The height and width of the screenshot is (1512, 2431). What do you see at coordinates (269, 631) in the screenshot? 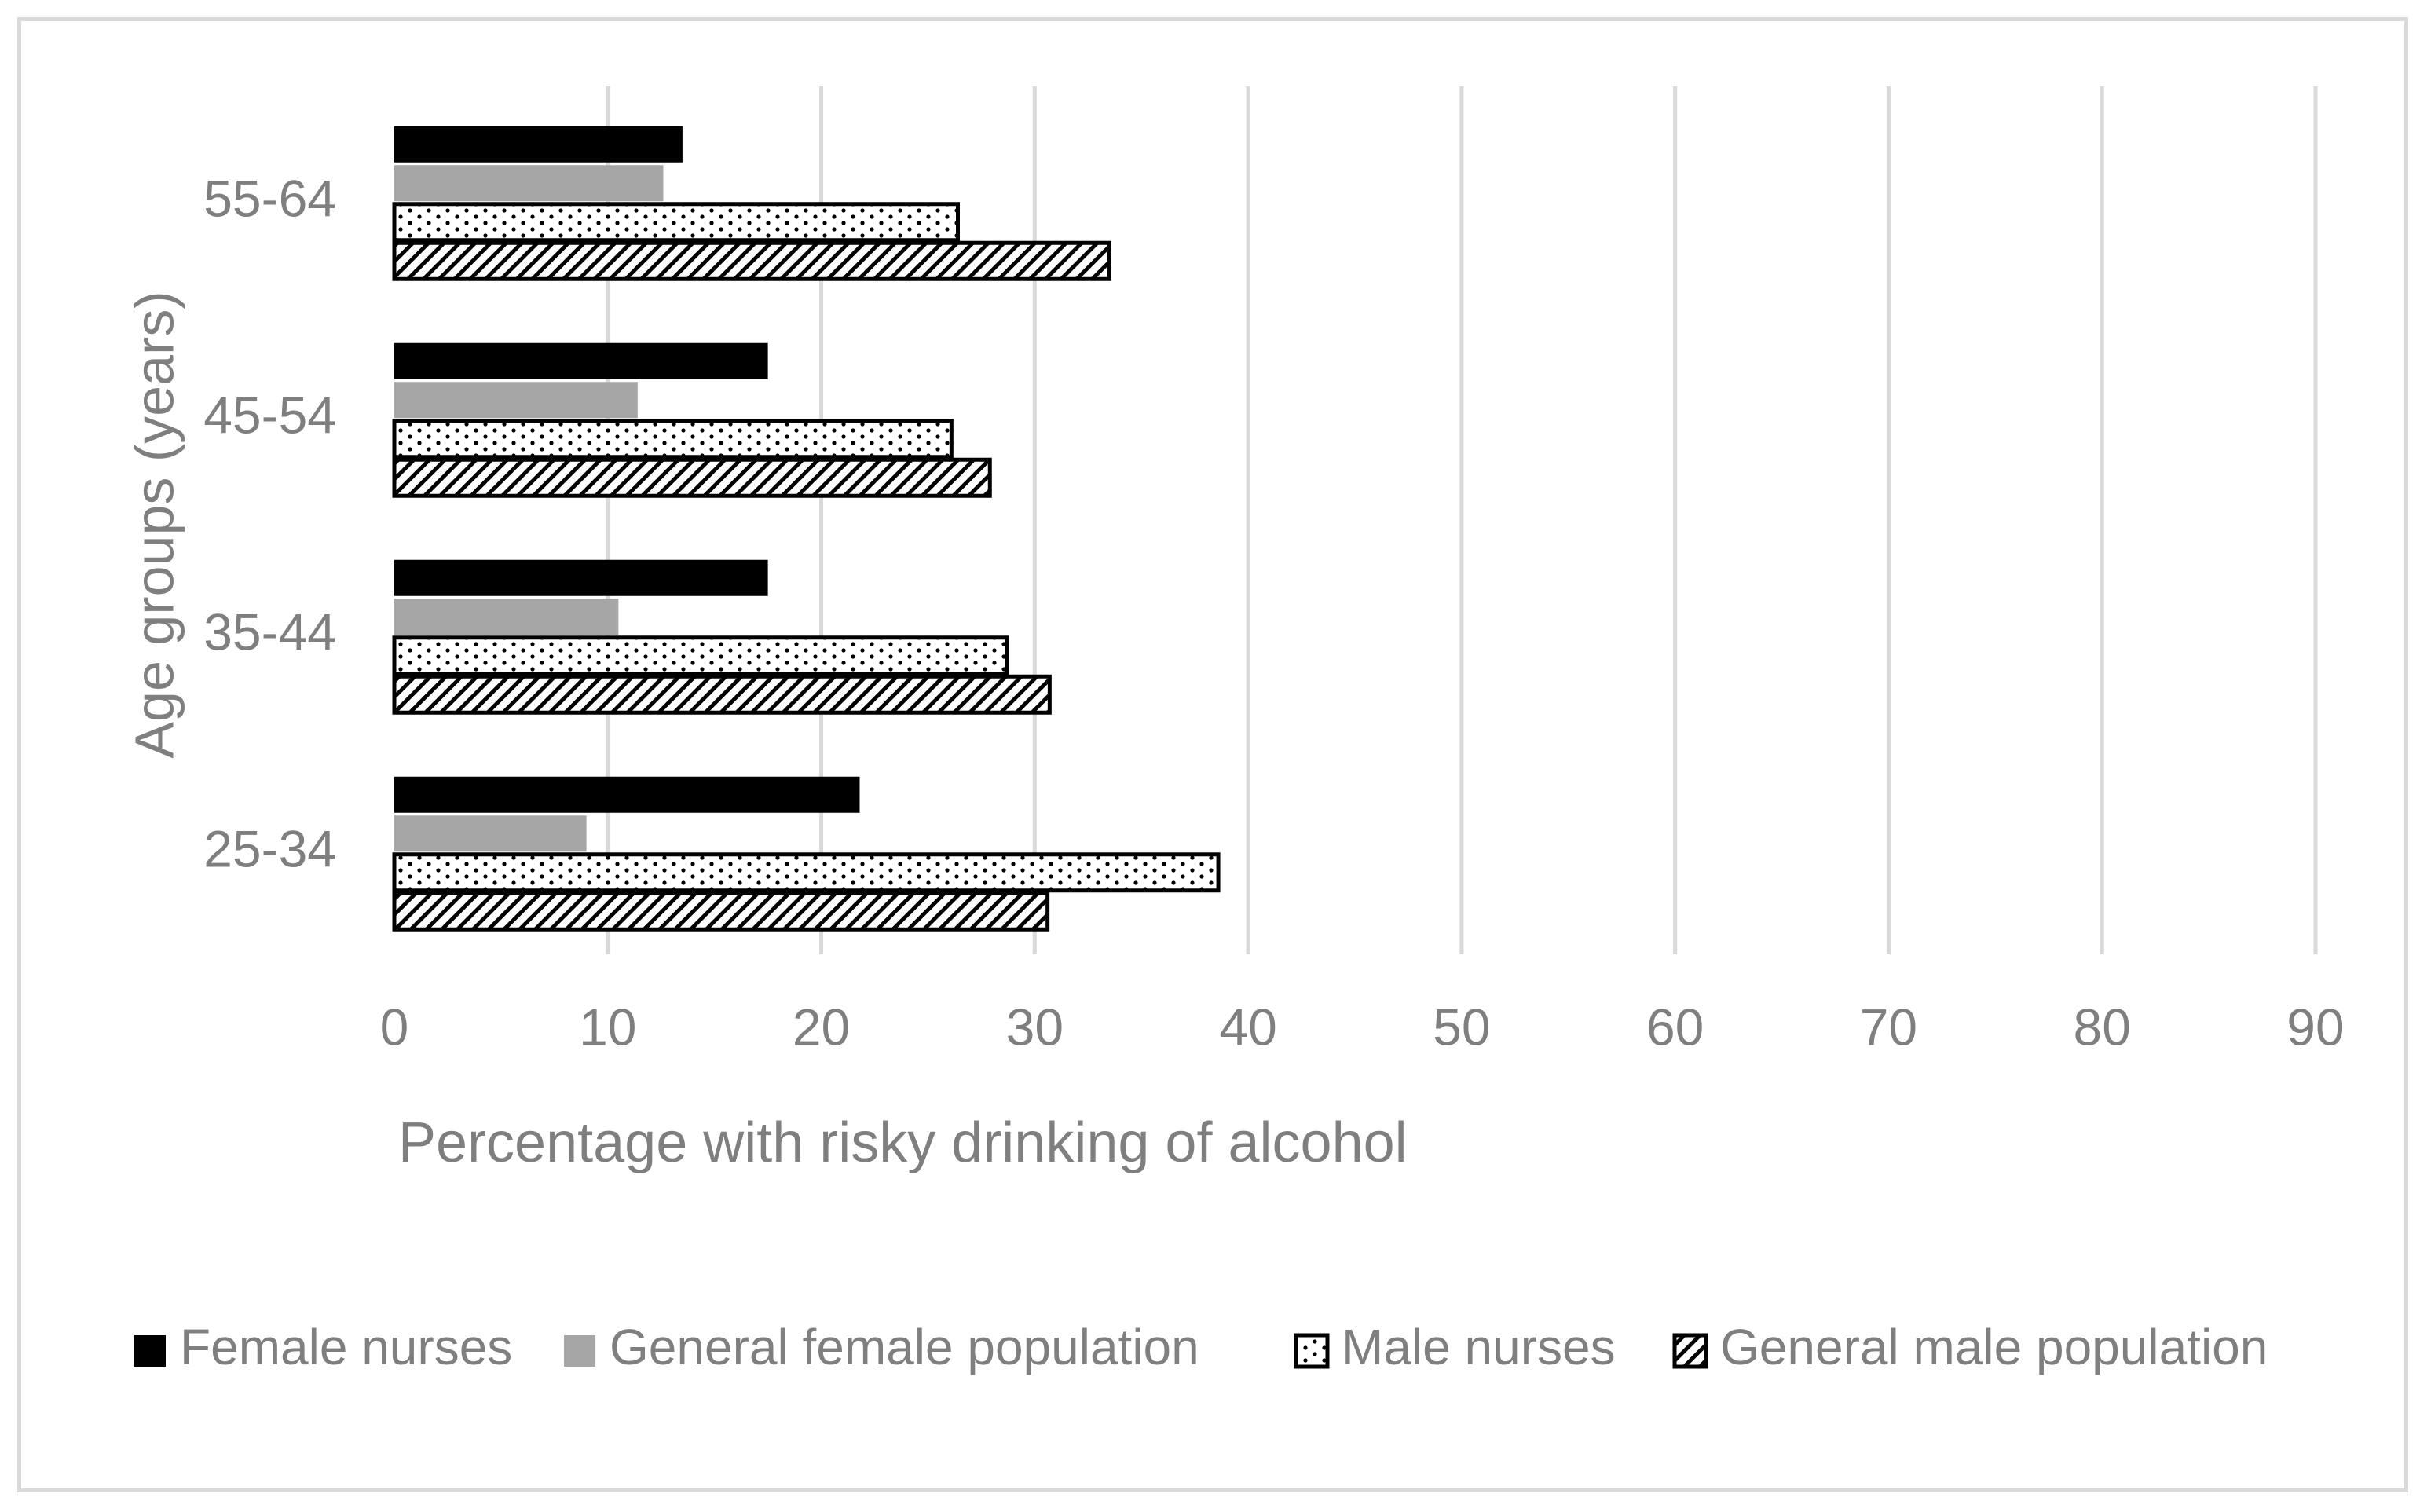
I see `y-tick-label-35-44: 35-44` at bounding box center [269, 631].